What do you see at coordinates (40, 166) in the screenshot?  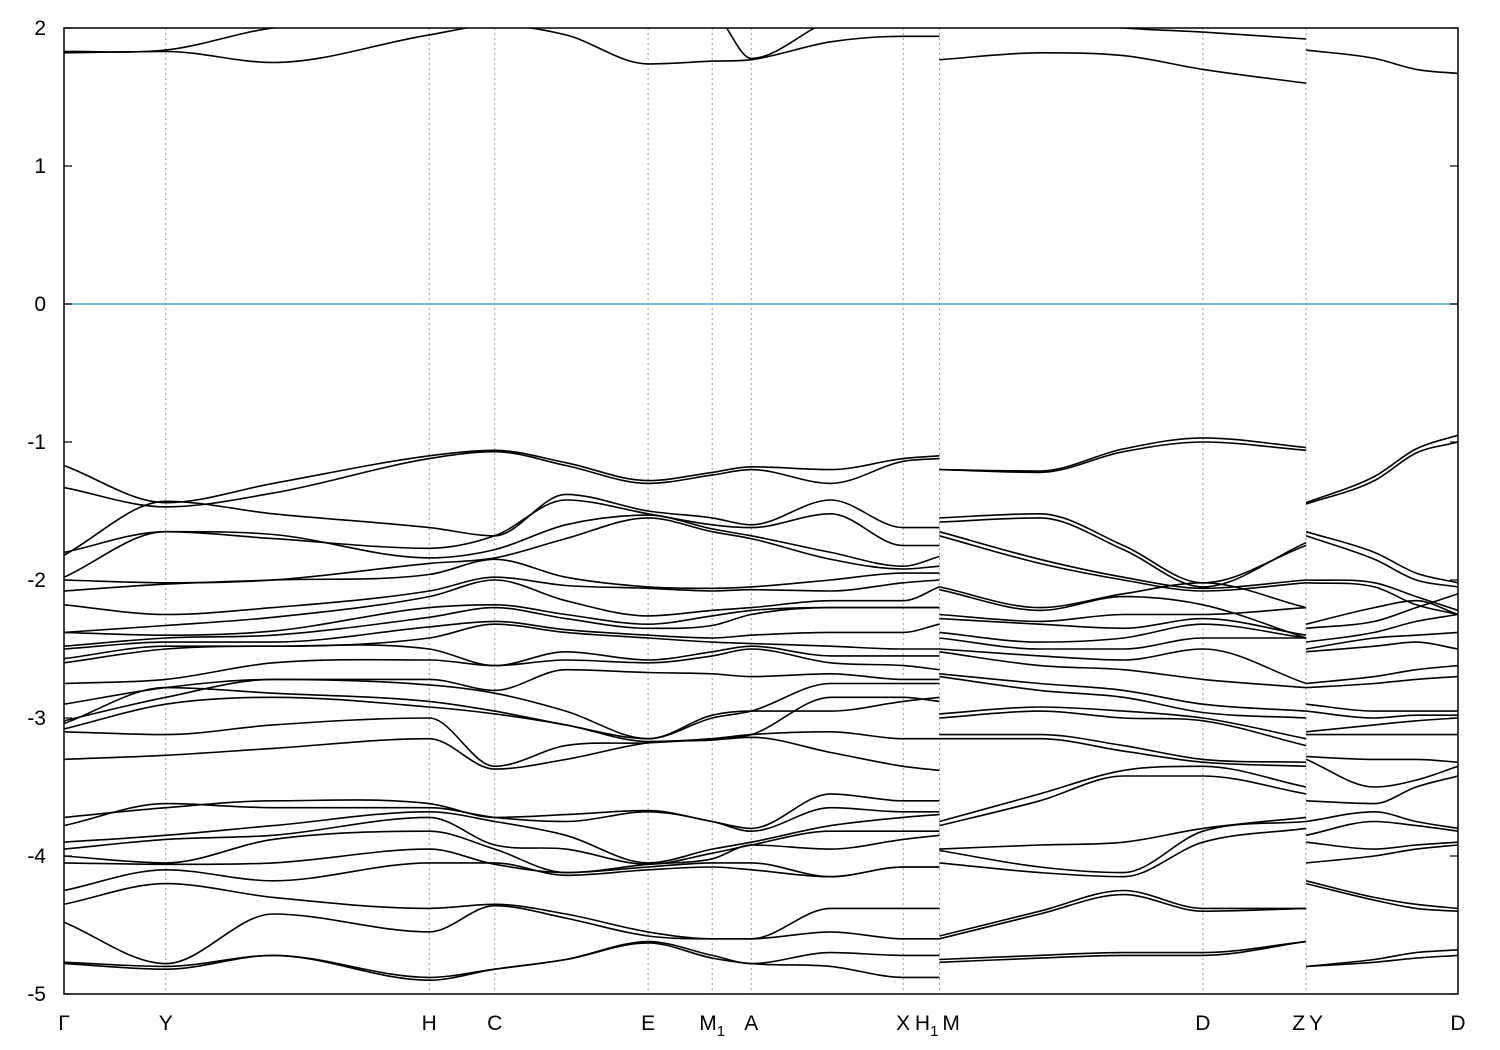 I see `ytick-label: 1` at bounding box center [40, 166].